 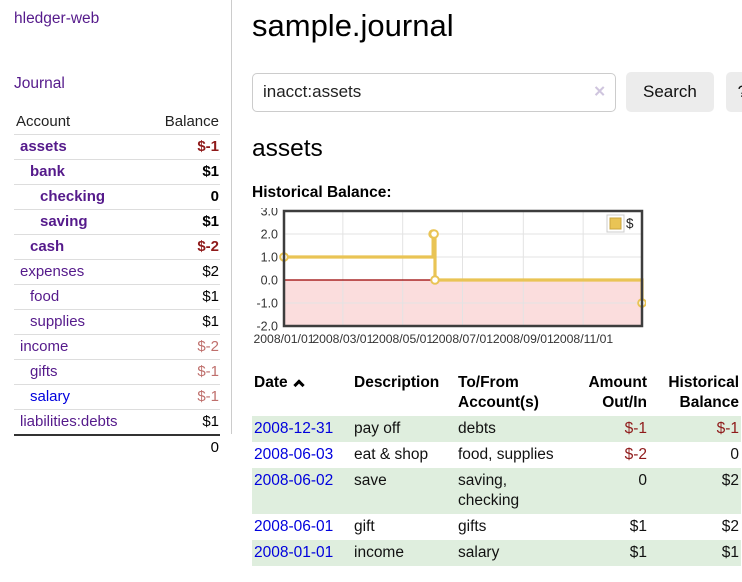 I want to click on sidebar-item-journal: Journal, so click(x=39, y=83).